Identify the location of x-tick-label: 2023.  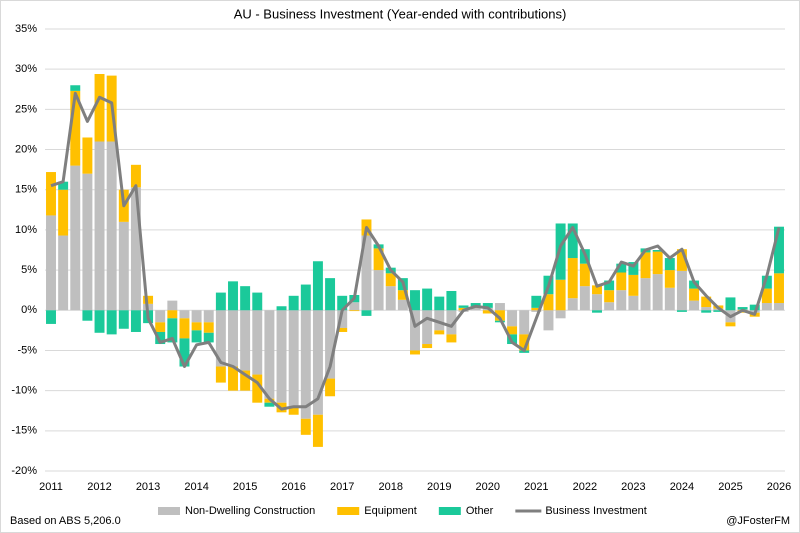
(633, 487).